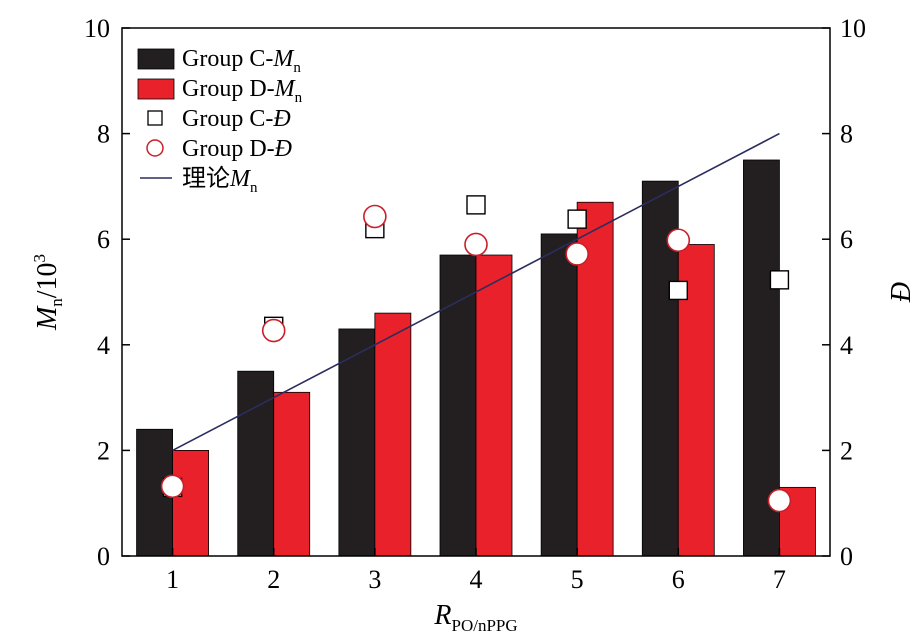 This screenshot has height=644, width=919. What do you see at coordinates (846, 450) in the screenshot?
I see `y-right-tick-label: 2` at bounding box center [846, 450].